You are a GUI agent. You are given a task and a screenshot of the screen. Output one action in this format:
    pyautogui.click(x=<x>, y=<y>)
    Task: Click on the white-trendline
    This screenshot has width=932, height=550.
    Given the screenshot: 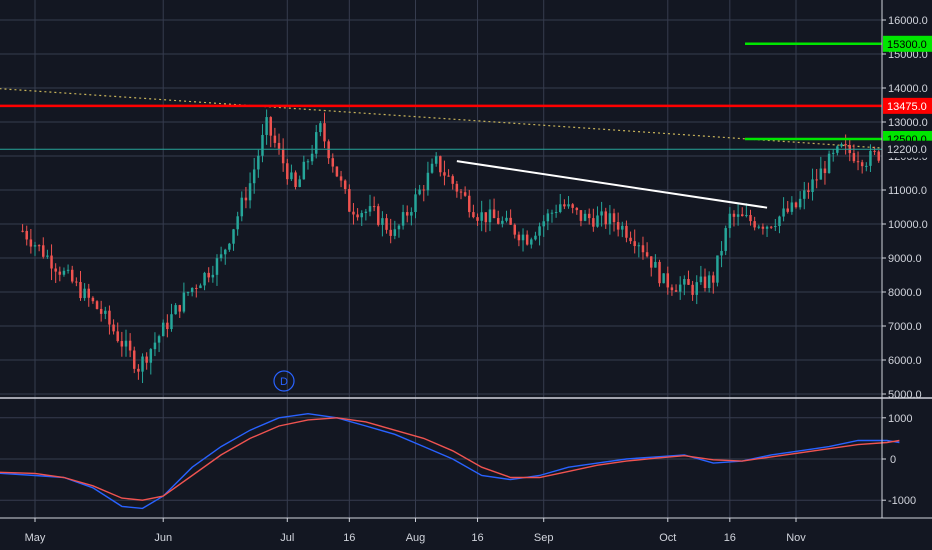 What is the action you would take?
    pyautogui.click(x=612, y=184)
    